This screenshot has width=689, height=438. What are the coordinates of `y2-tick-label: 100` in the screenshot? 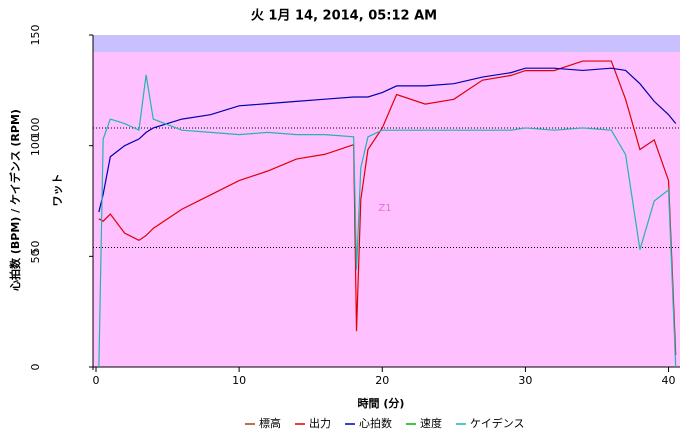 It's located at (35, 127).